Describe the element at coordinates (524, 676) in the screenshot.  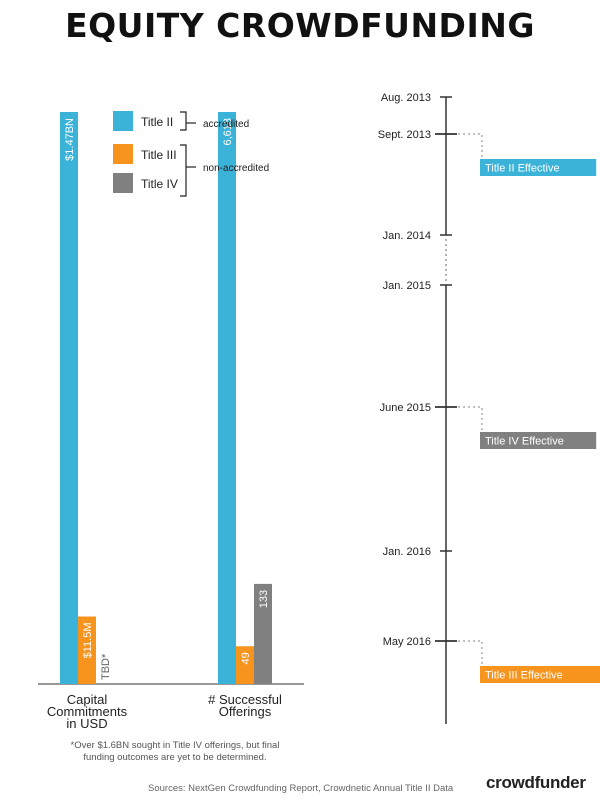
I see `event-label: Title III Effective` at that location.